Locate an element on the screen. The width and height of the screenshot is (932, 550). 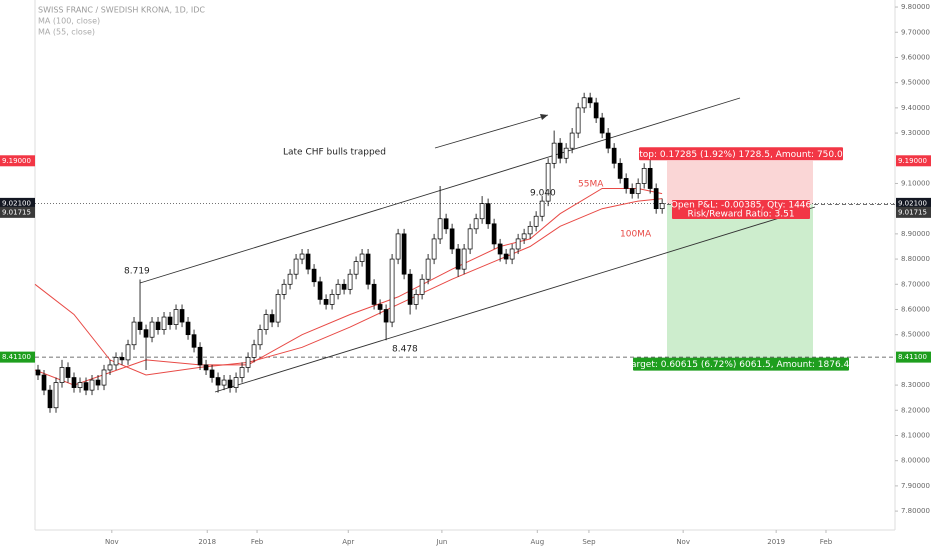
arrow-head is located at coordinates (544, 117).